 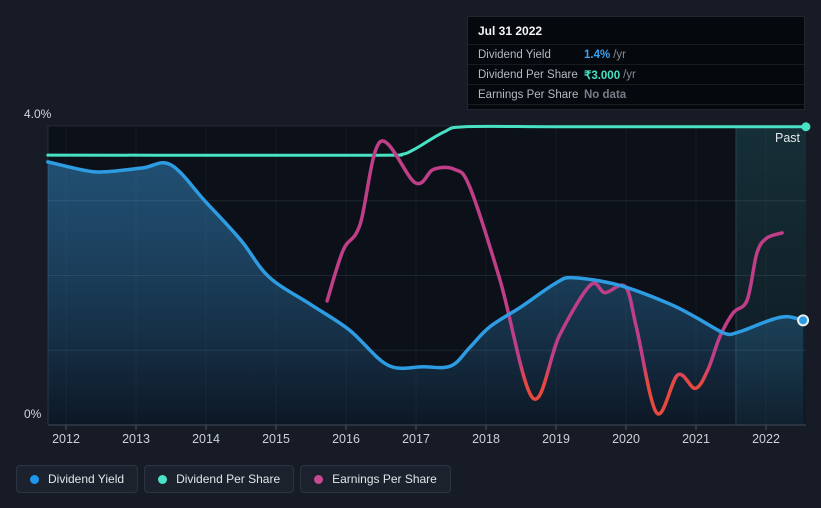 I want to click on dividend-yield-dot-icon, so click(x=34, y=479).